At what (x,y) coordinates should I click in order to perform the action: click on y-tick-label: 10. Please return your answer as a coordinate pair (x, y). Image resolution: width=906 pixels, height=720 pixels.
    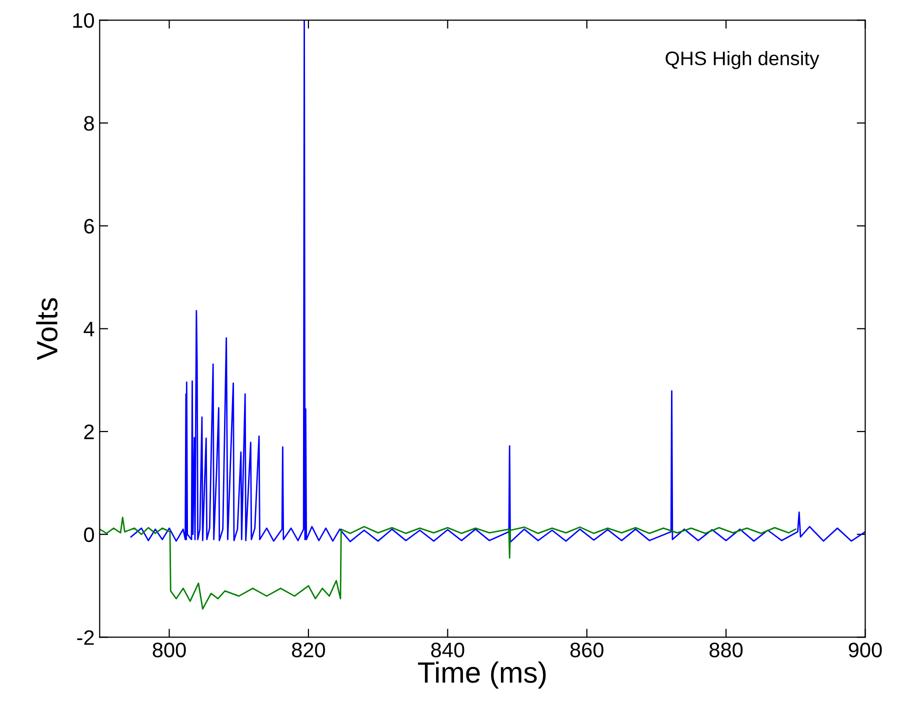
    Looking at the image, I should click on (83, 20).